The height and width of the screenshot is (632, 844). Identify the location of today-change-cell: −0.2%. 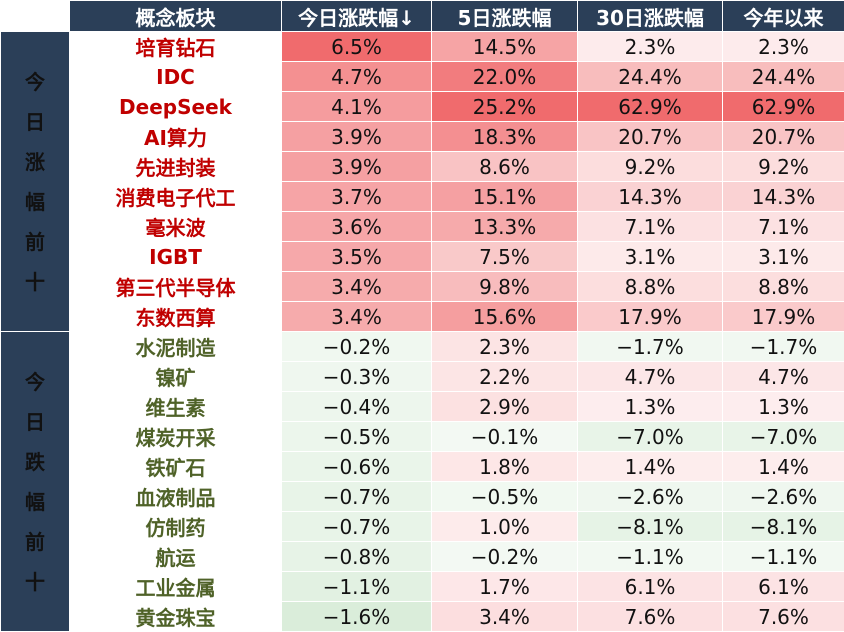
(357, 347).